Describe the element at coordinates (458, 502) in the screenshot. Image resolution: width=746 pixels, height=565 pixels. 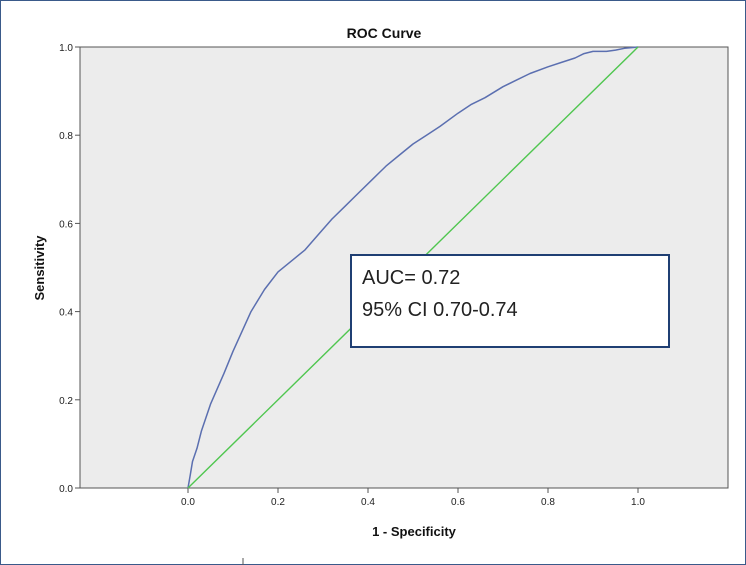
I see `x-tick-label: 0.6` at that location.